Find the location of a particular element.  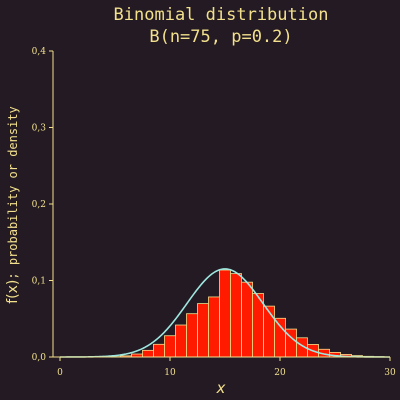

y-axis-label: f(x); probability or density is located at coordinates (13, 205).